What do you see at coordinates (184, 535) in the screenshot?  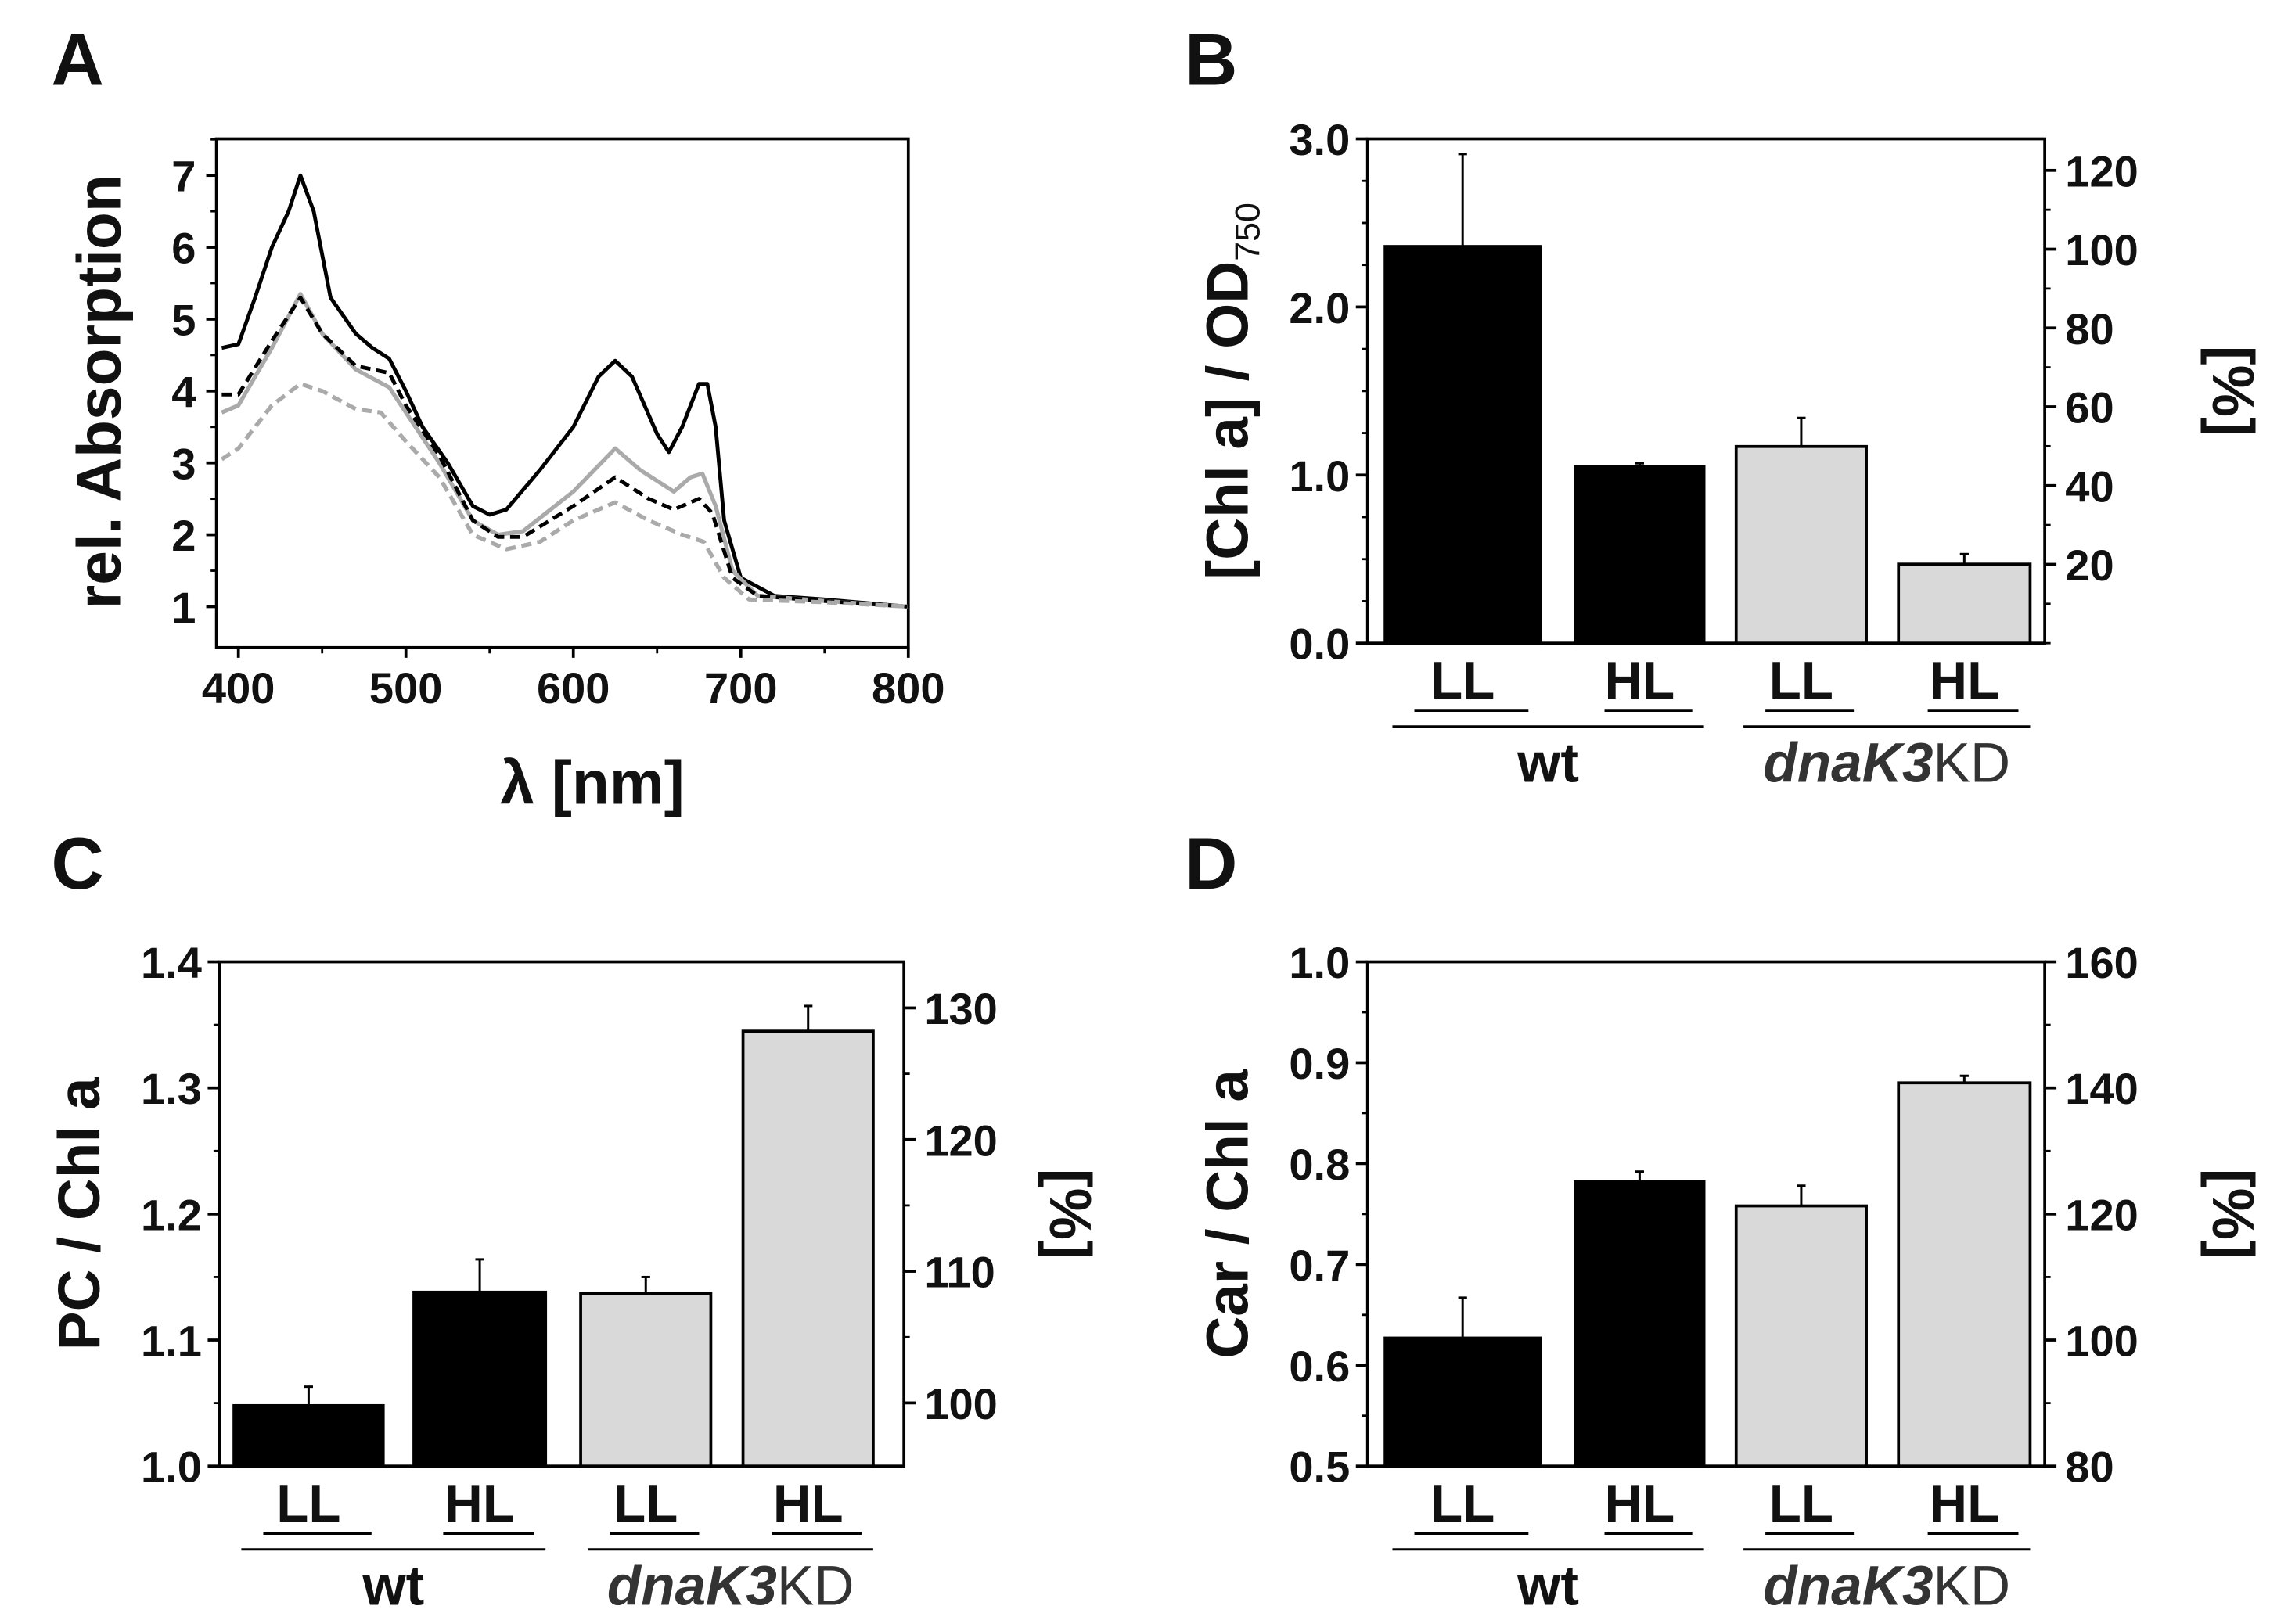 I see `y-tick-label-a: 2` at bounding box center [184, 535].